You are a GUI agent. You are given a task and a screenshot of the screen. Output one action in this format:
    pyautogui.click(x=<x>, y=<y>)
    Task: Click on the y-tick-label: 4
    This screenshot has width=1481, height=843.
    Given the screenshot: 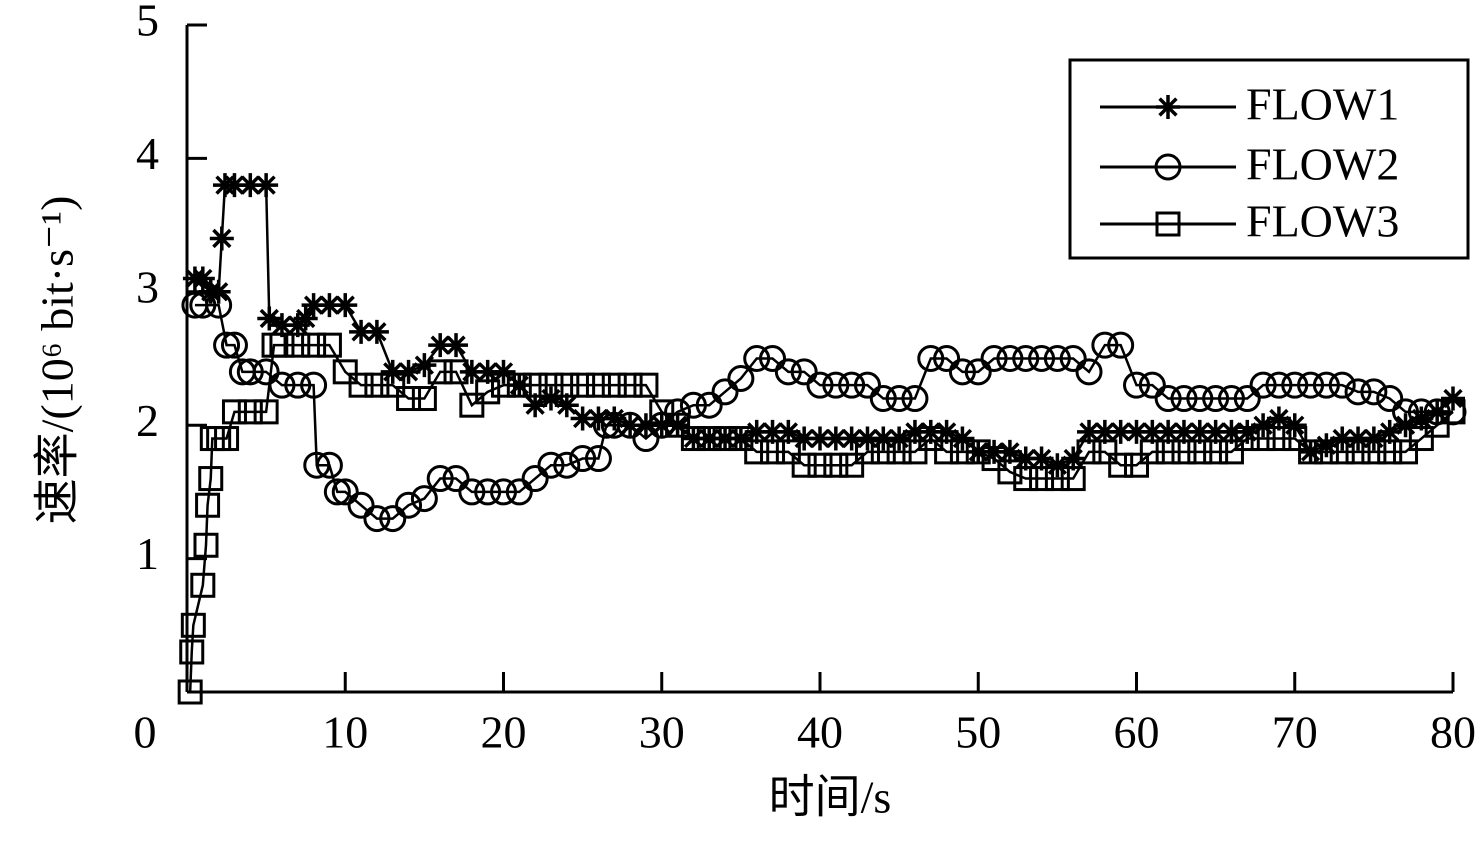 What is the action you would take?
    pyautogui.click(x=147, y=153)
    